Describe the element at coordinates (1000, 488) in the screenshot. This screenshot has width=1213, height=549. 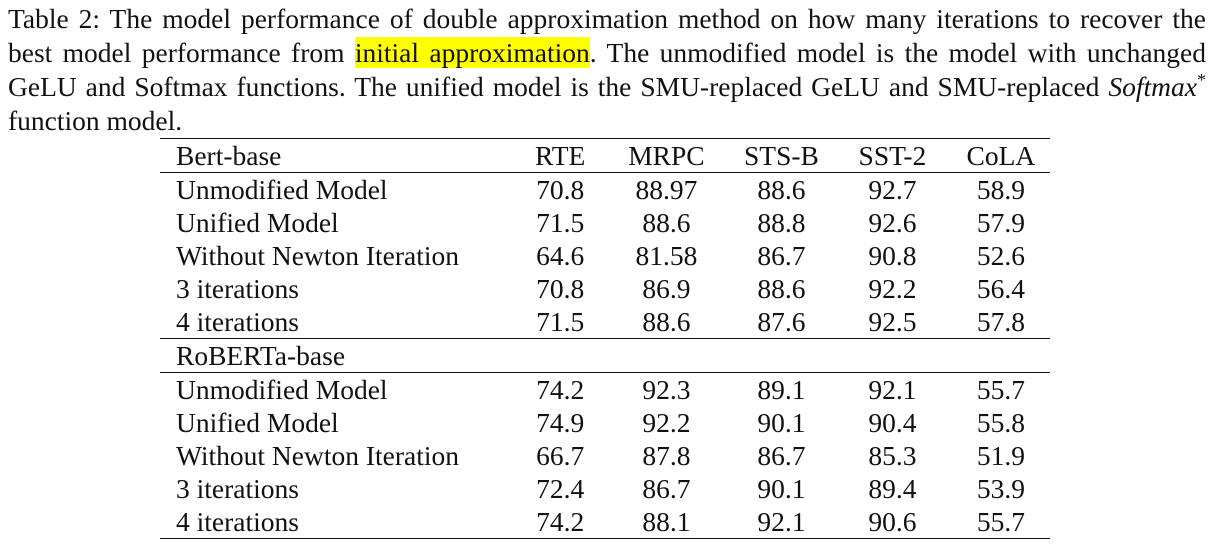
I see `table-cell: 53.9` at that location.